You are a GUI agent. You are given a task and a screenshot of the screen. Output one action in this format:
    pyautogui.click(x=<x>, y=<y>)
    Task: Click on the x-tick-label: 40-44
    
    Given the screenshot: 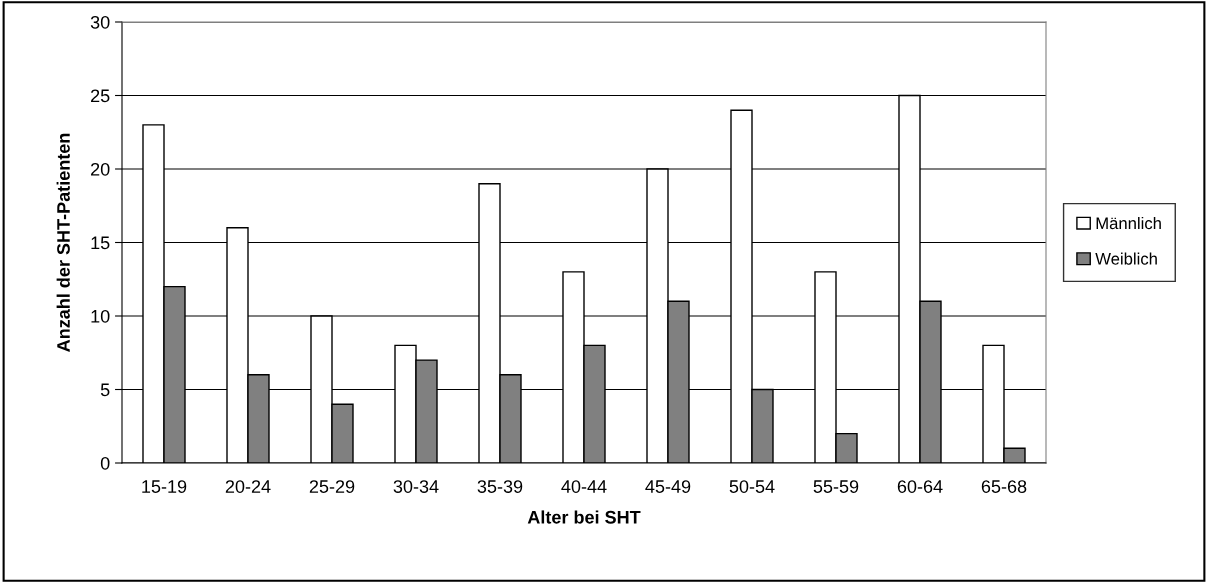 What is the action you would take?
    pyautogui.click(x=584, y=486)
    